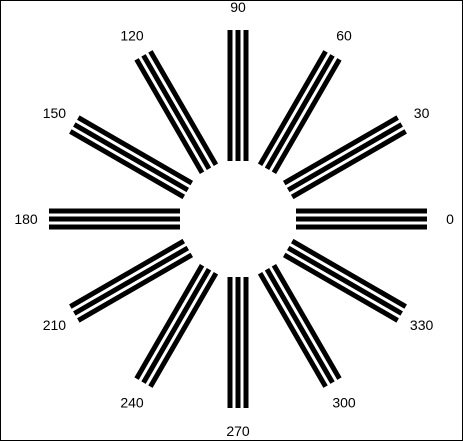  What do you see at coordinates (422, 113) in the screenshot?
I see `angle-label-30: 30` at bounding box center [422, 113].